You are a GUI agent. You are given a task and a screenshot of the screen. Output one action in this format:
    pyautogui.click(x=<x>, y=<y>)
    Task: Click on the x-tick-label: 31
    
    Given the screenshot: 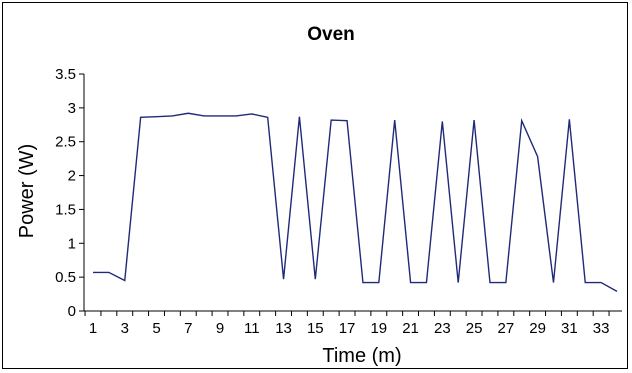 What is the action you would take?
    pyautogui.click(x=569, y=328)
    